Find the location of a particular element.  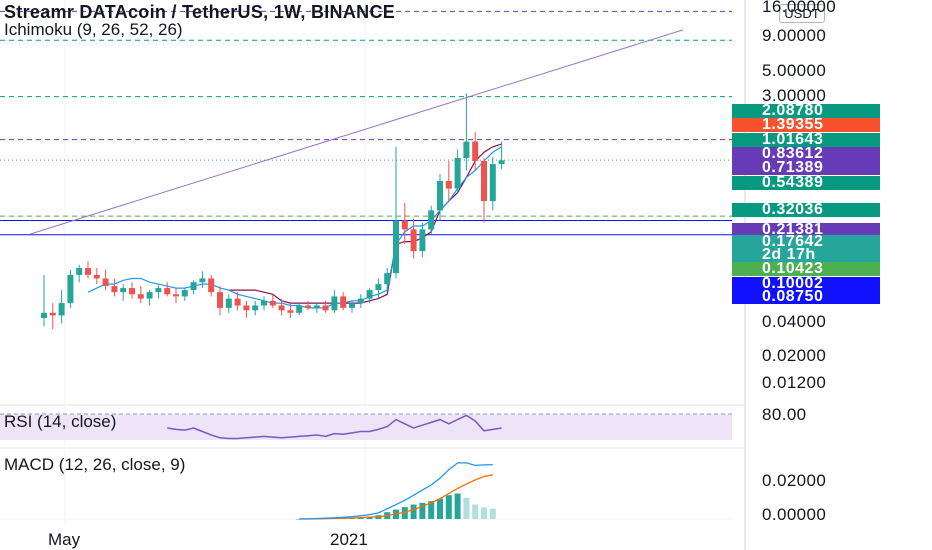

rsi-band is located at coordinates (366, 427).